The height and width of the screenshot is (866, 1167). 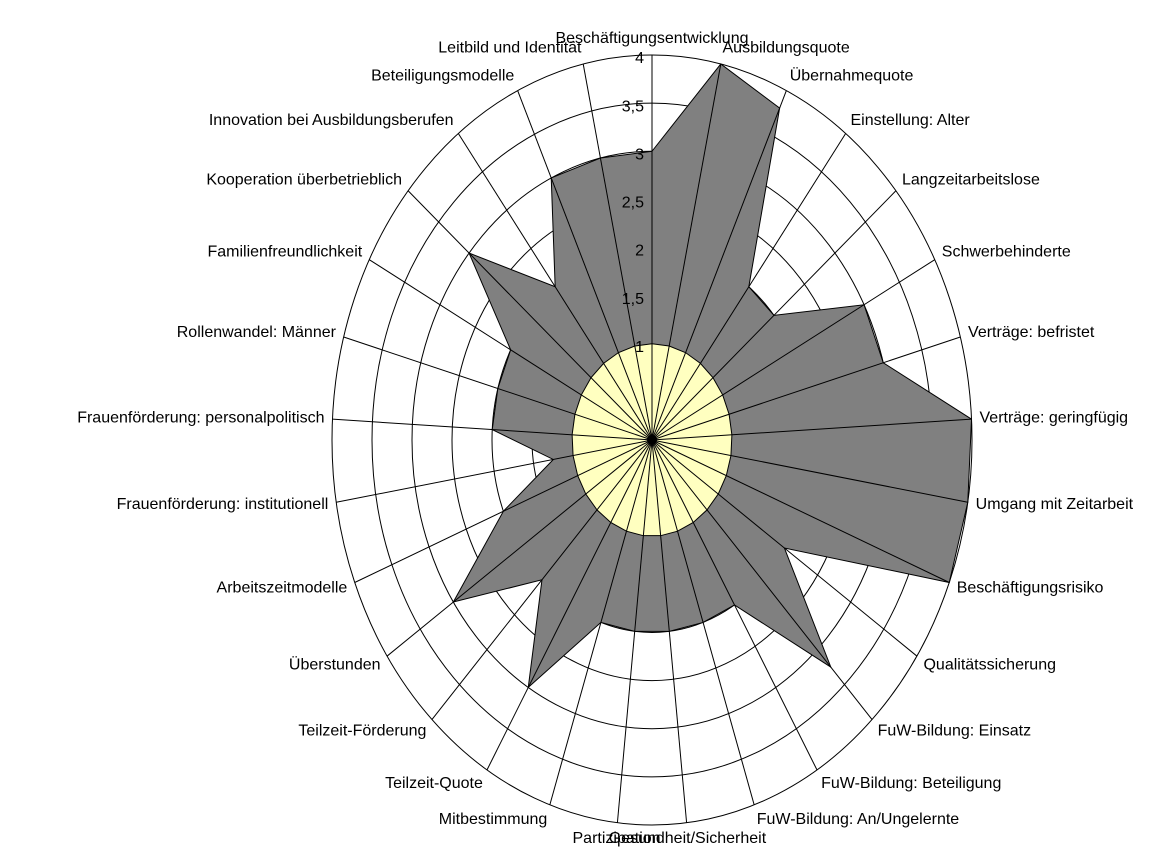 What do you see at coordinates (223, 504) in the screenshot?
I see `category-label: Frauenförderung: institutionell` at bounding box center [223, 504].